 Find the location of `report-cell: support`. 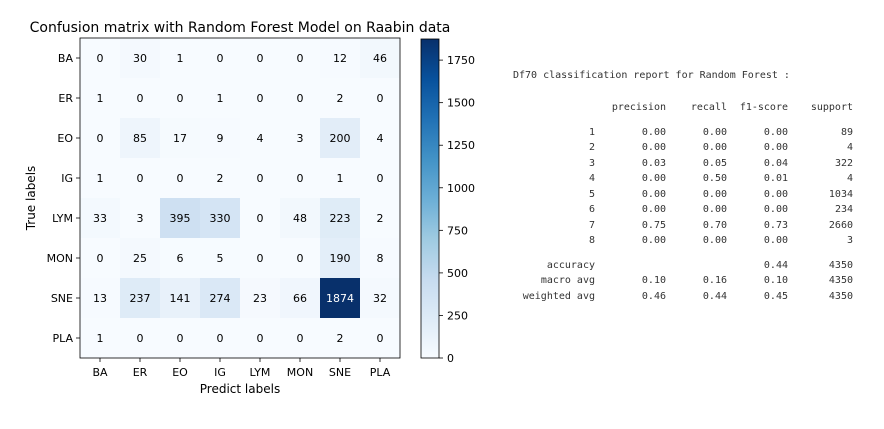

report-cell: support is located at coordinates (831, 107).